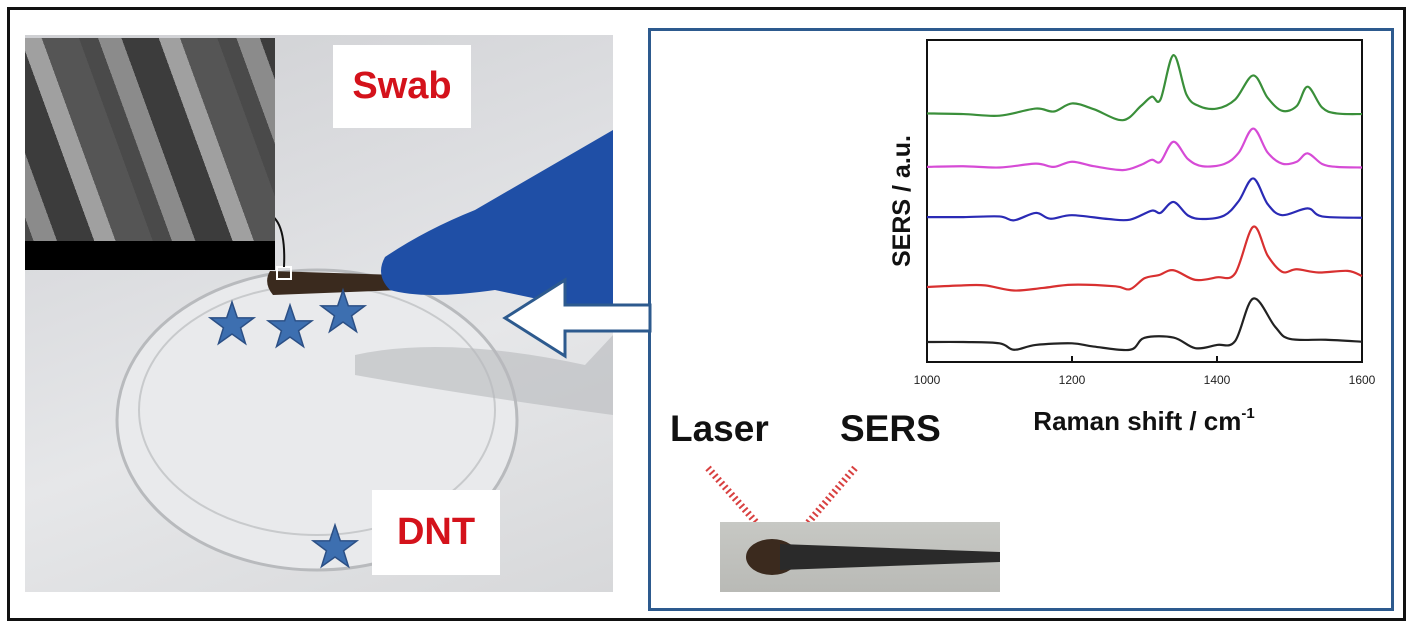 Image resolution: width=1417 pixels, height=632 pixels. I want to click on shadow, so click(484, 375).